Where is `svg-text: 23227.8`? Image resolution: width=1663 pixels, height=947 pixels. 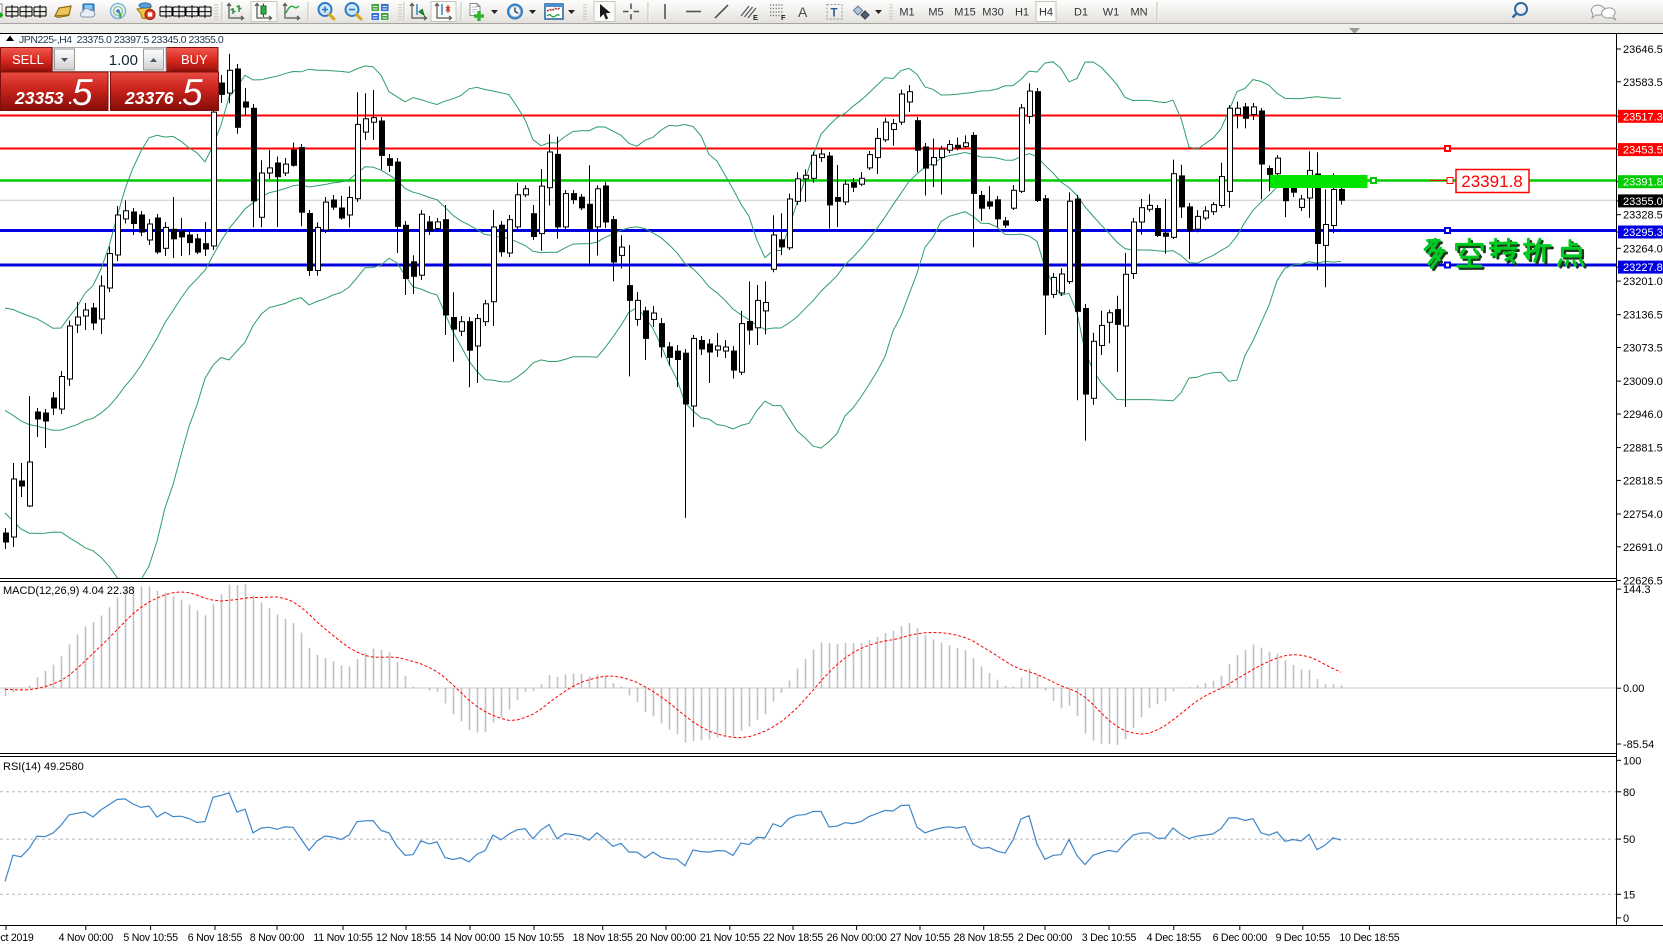 svg-text: 23227.8 is located at coordinates (1643, 268).